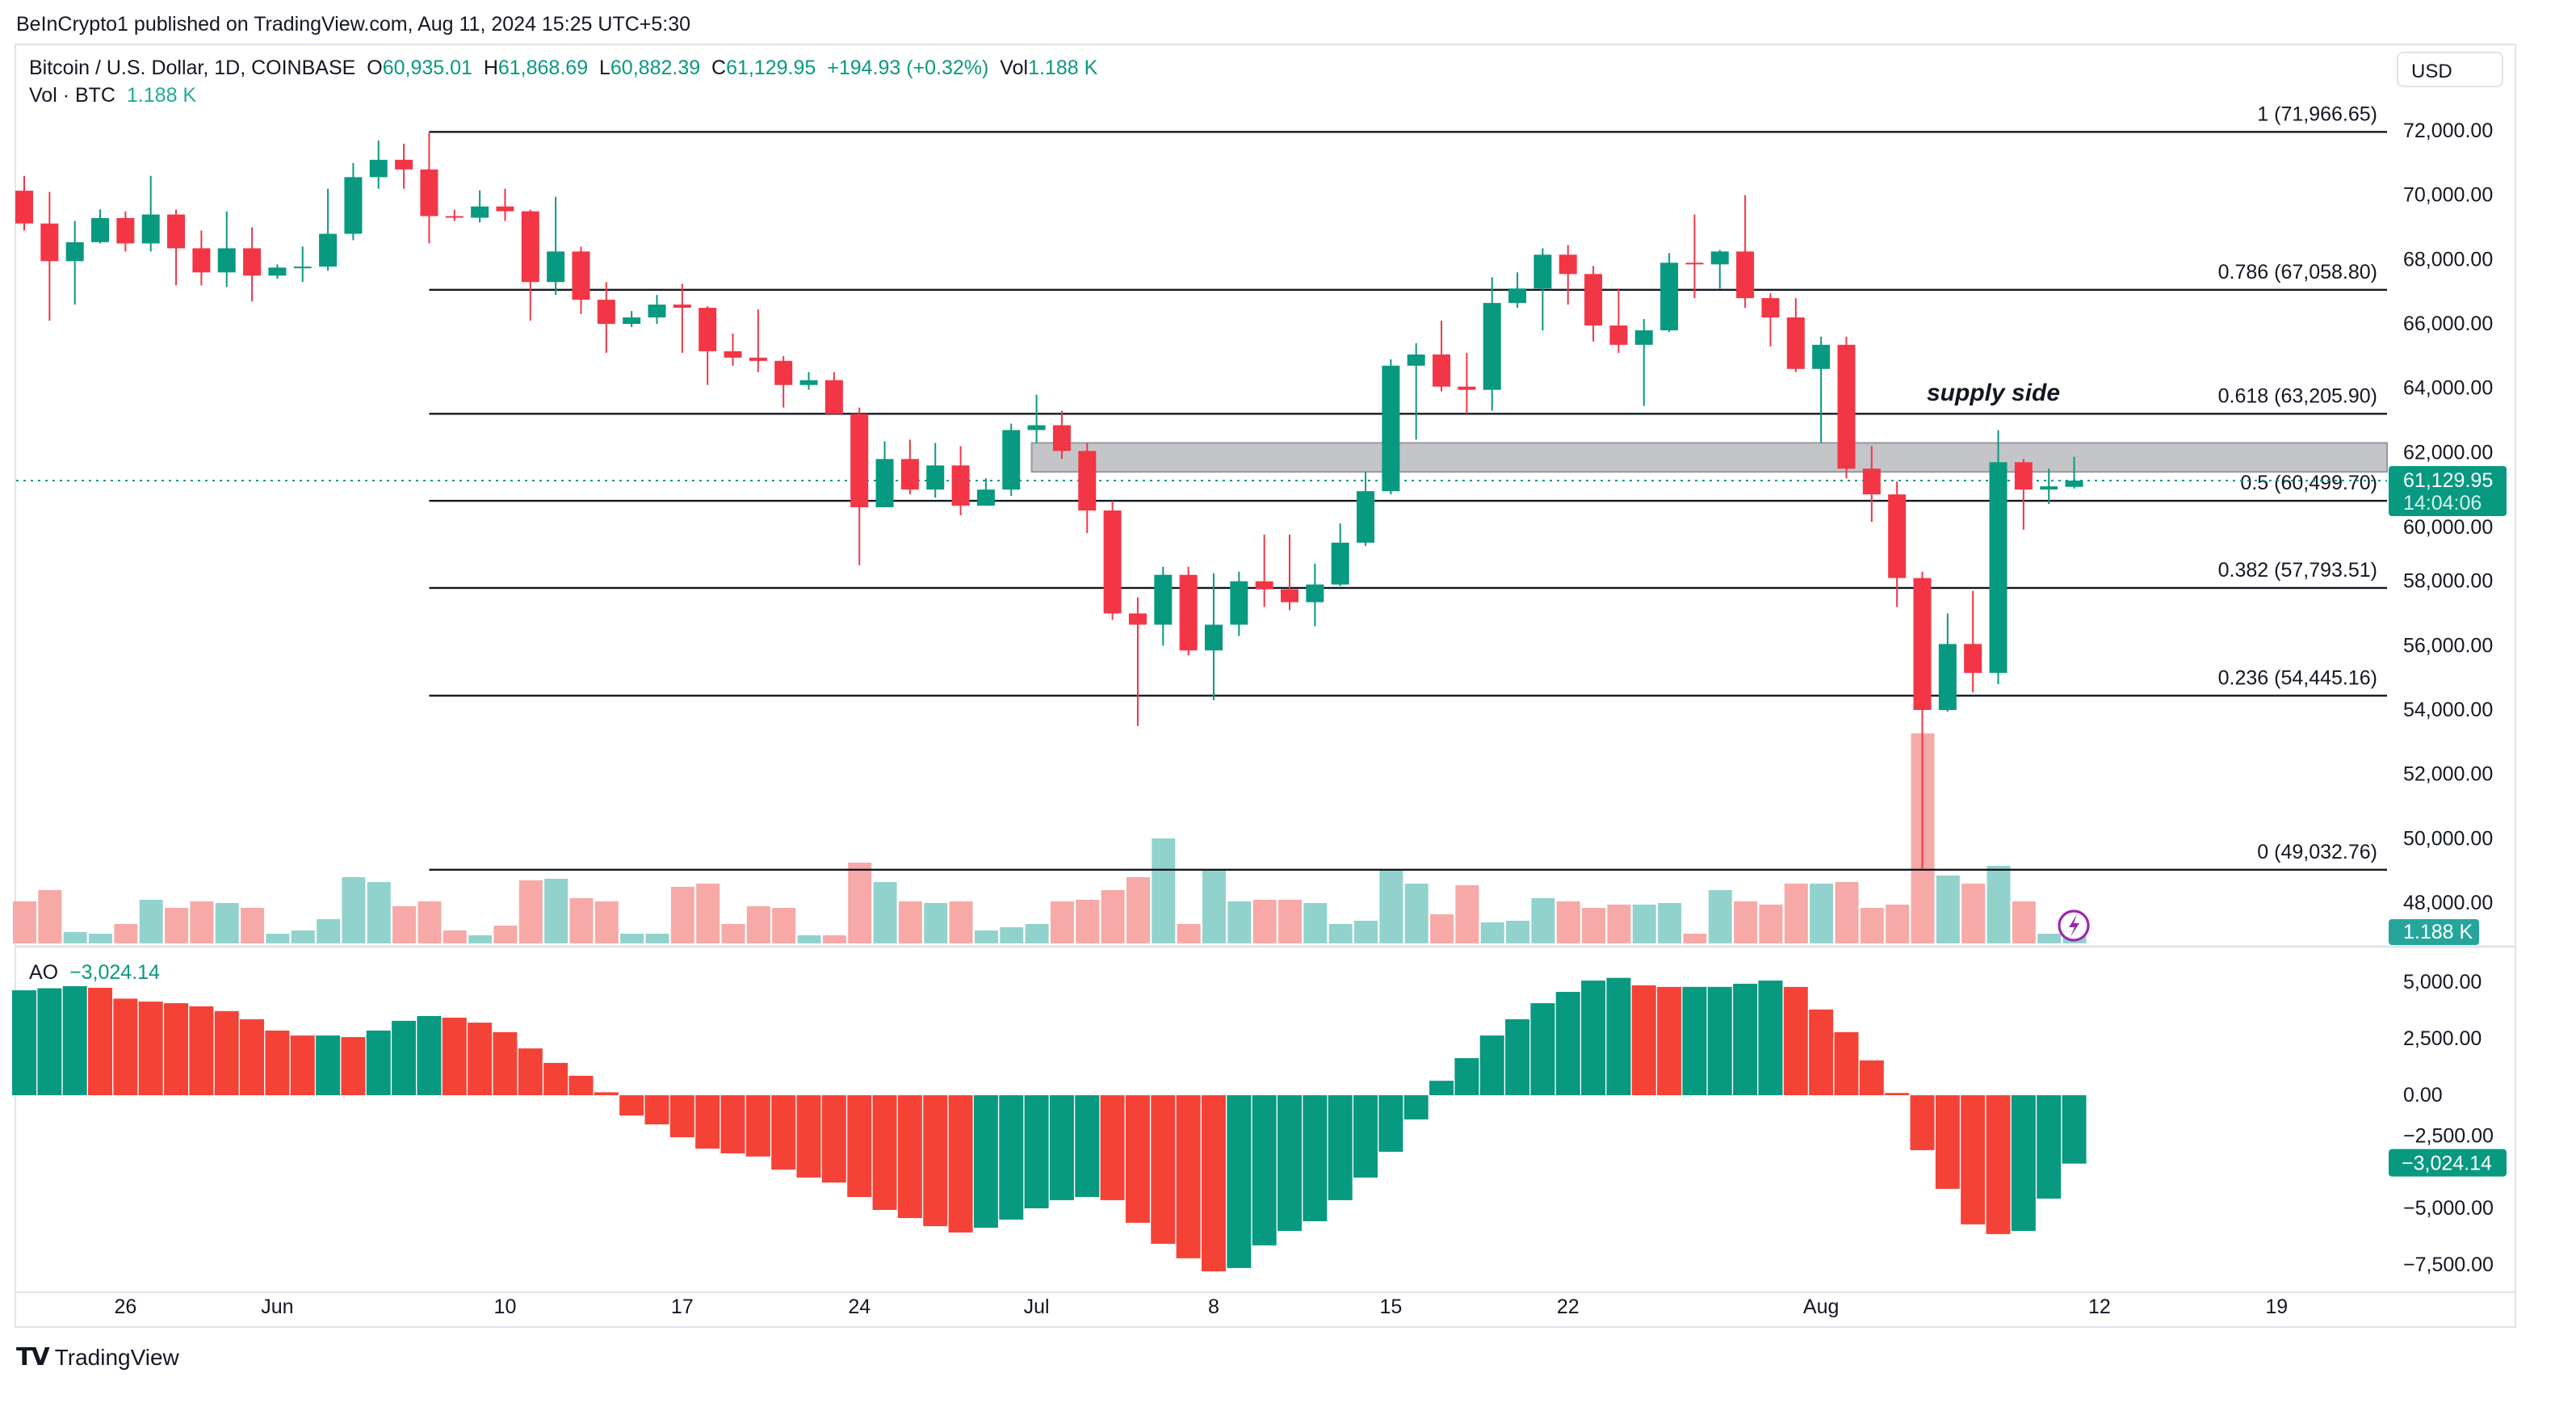 This screenshot has width=2576, height=1407. I want to click on ao-legend: AO −3,024.14, so click(94, 972).